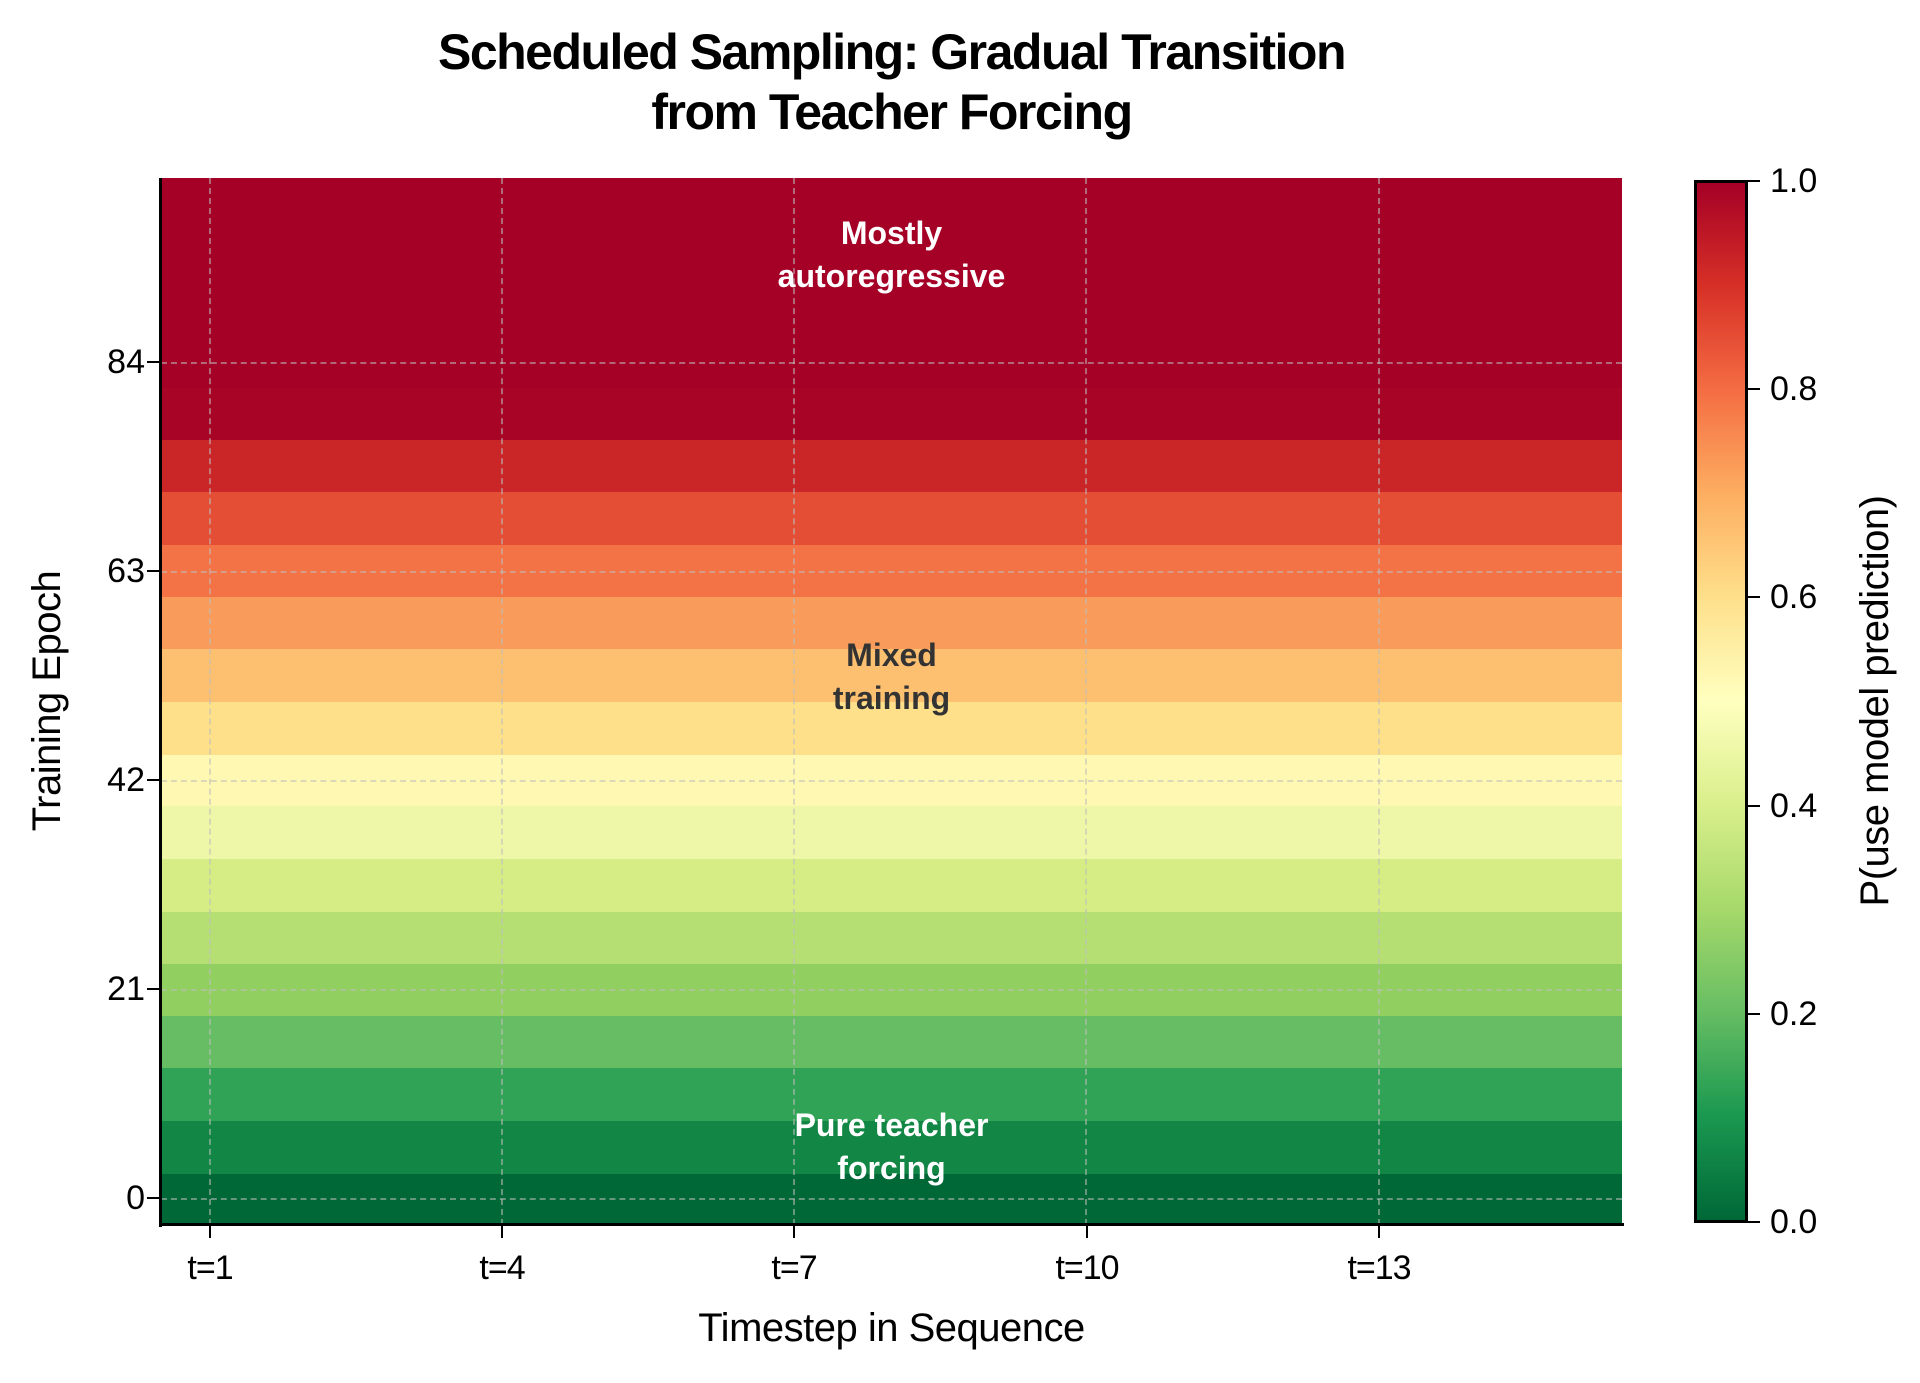  Describe the element at coordinates (892, 52) in the screenshot. I see `chart-title-line-1: Scheduled Sampling: Gradual Transition` at that location.